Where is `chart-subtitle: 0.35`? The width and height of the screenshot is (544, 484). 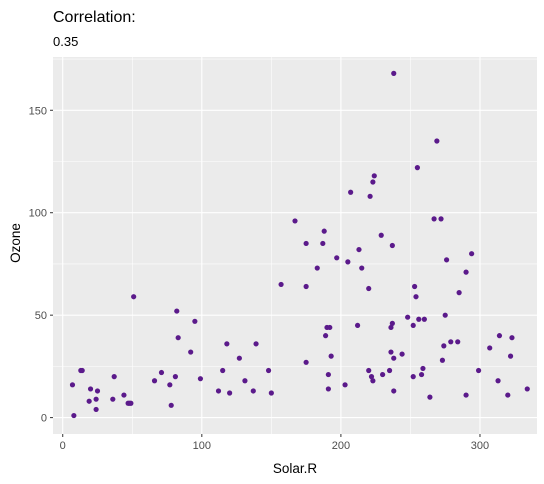 chart-subtitle: 0.35 is located at coordinates (65, 41).